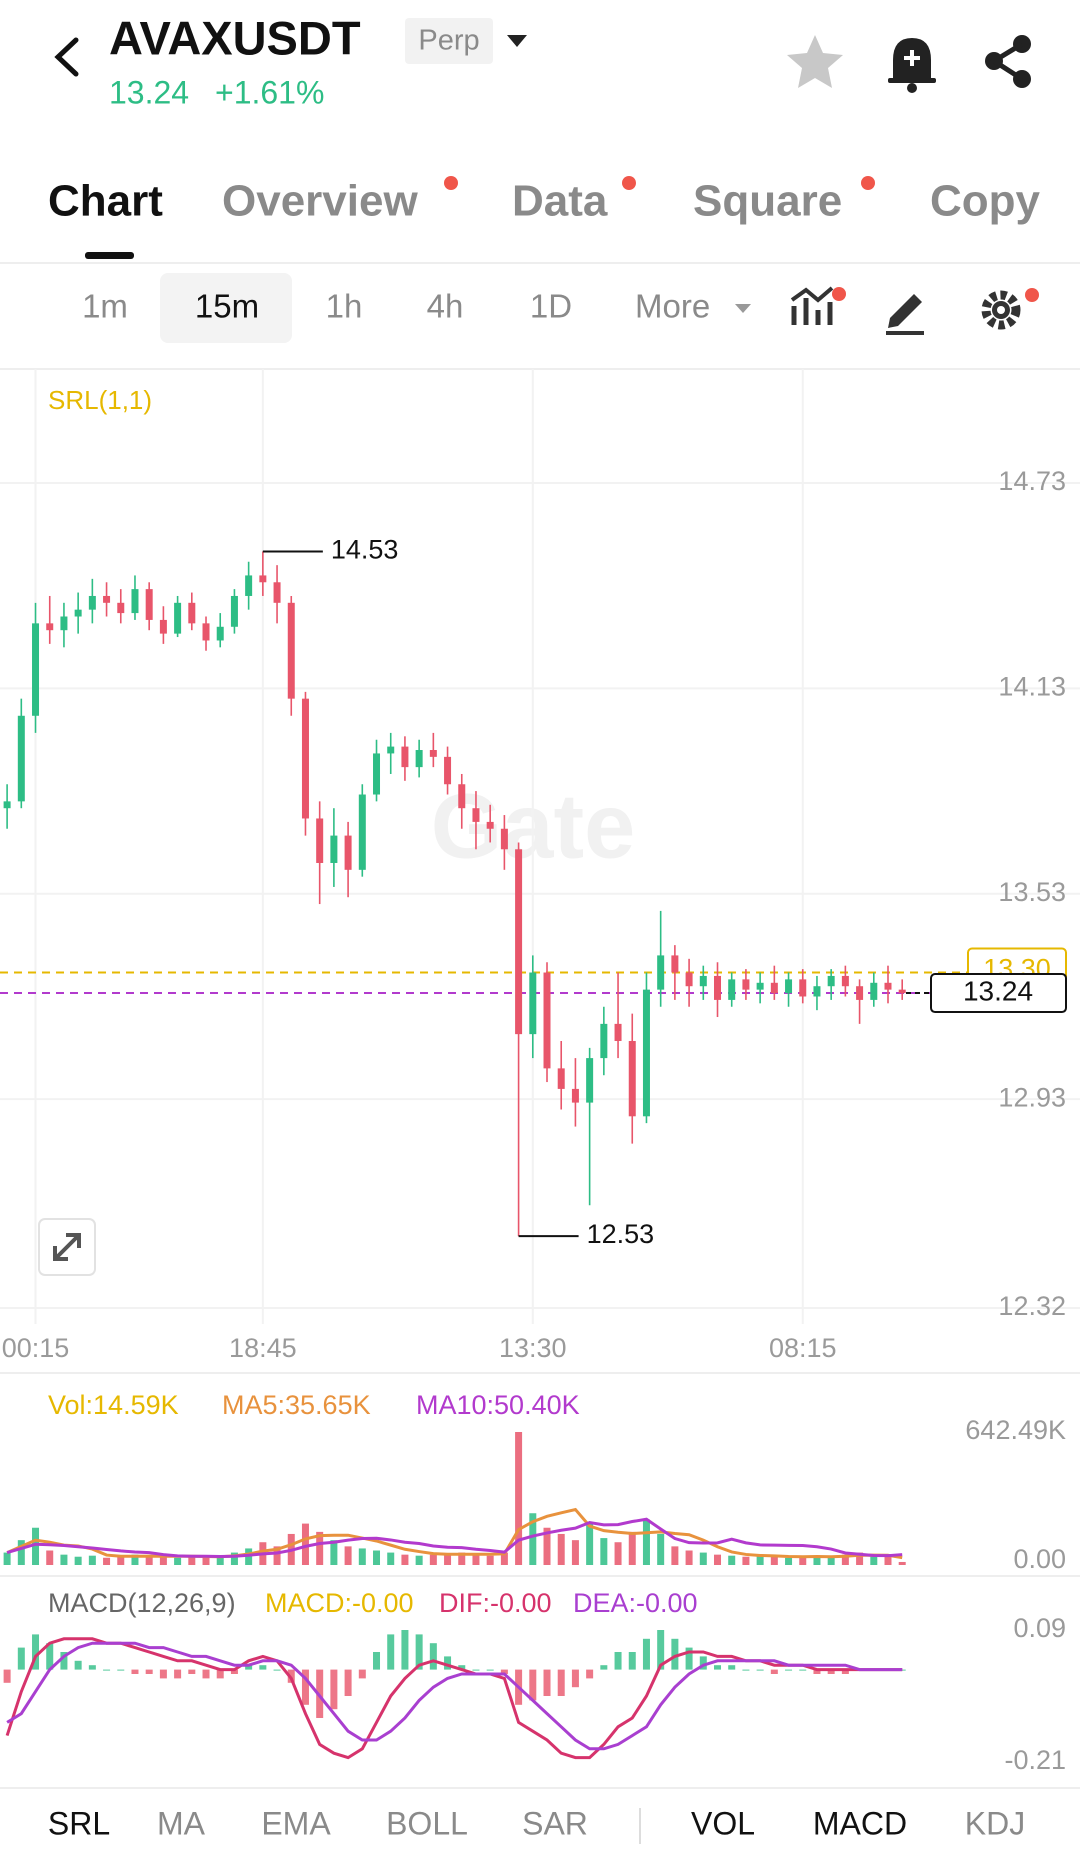 Image resolution: width=1080 pixels, height=1856 pixels. I want to click on y-tick-label: 14.13, so click(1032, 687).